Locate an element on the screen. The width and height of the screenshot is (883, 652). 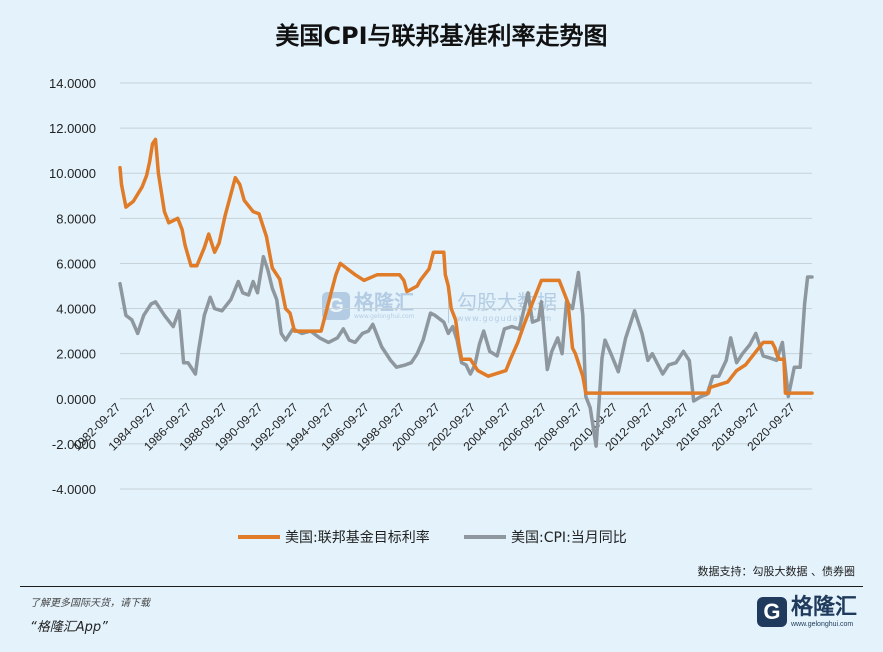
y-tick-label: 0.0000 is located at coordinates (76, 399).